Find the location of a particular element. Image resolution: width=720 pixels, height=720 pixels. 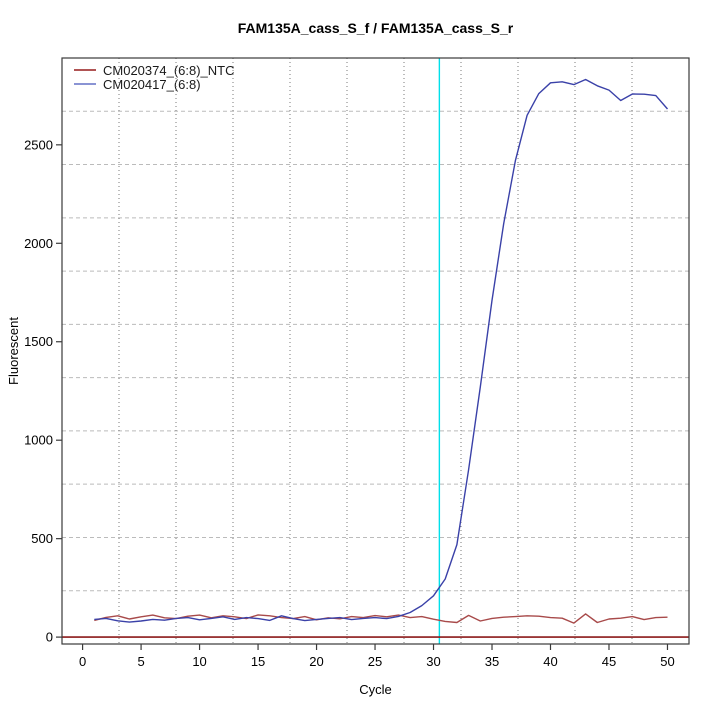

x-tick-label: 30 is located at coordinates (433, 661).